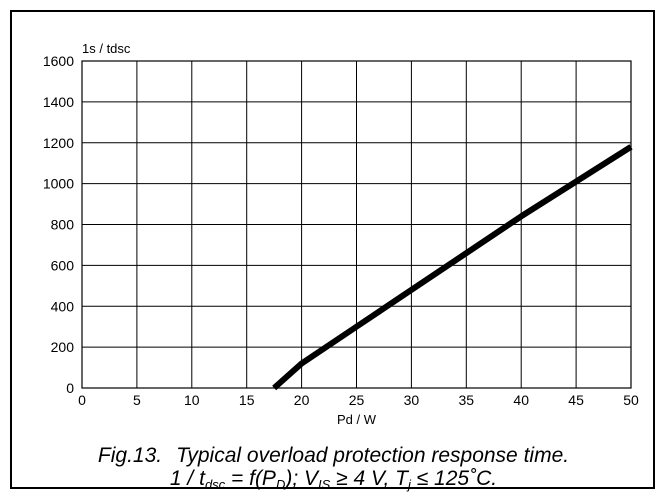 Image resolution: width=667 pixels, height=499 pixels. I want to click on caption-formula-part: ); V, so click(302, 478).